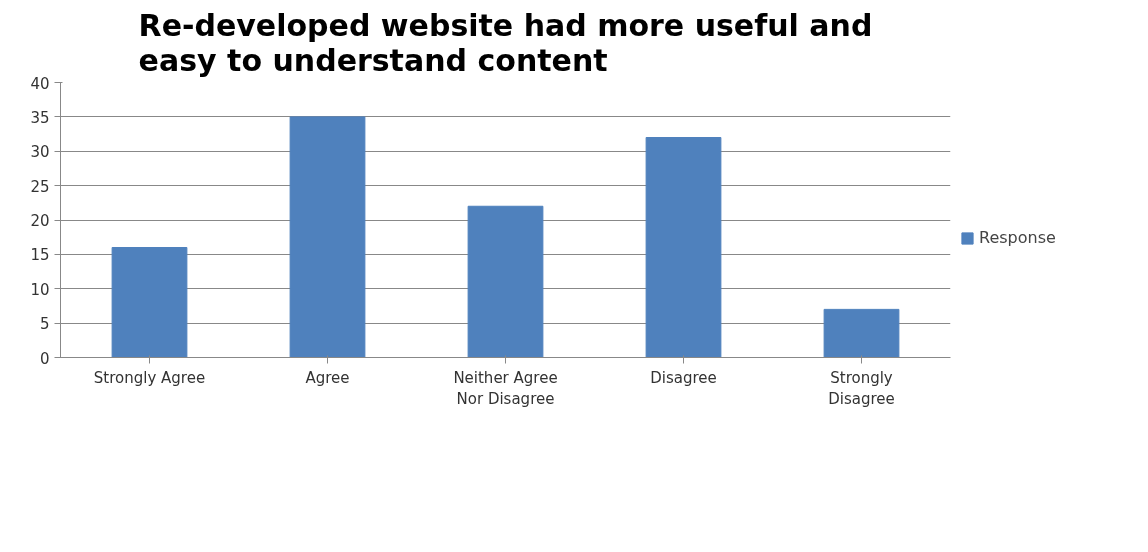  I want to click on x-tick-label: Strongly Agree, so click(149, 377).